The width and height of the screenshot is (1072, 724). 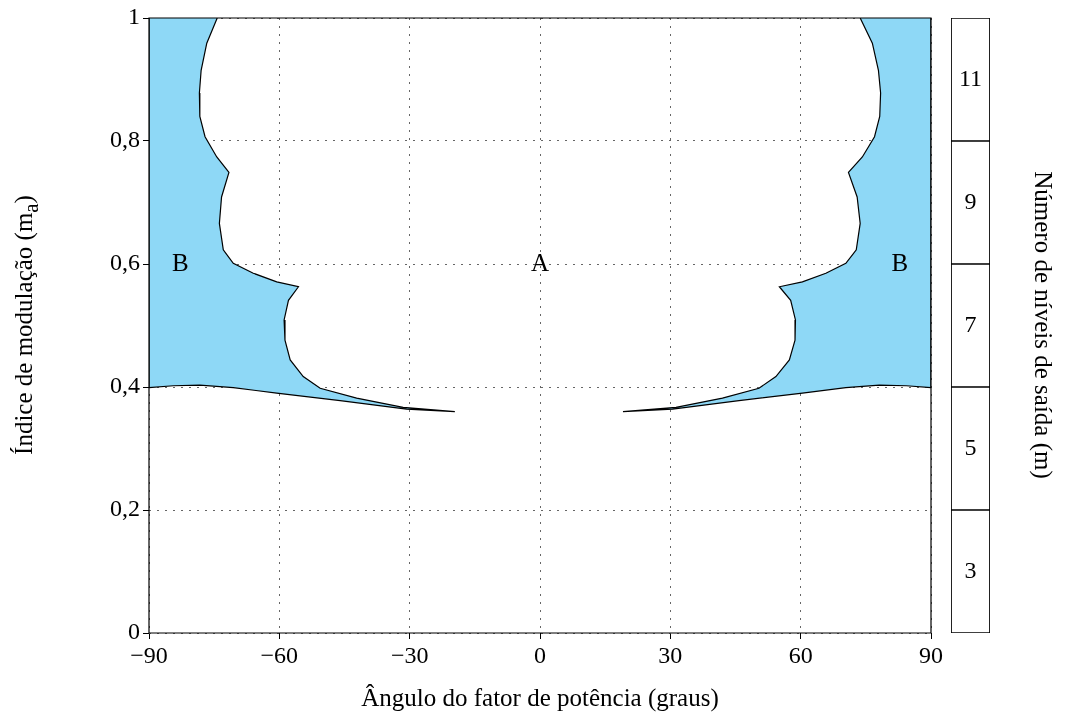 I want to click on annotation: A, so click(x=540, y=262).